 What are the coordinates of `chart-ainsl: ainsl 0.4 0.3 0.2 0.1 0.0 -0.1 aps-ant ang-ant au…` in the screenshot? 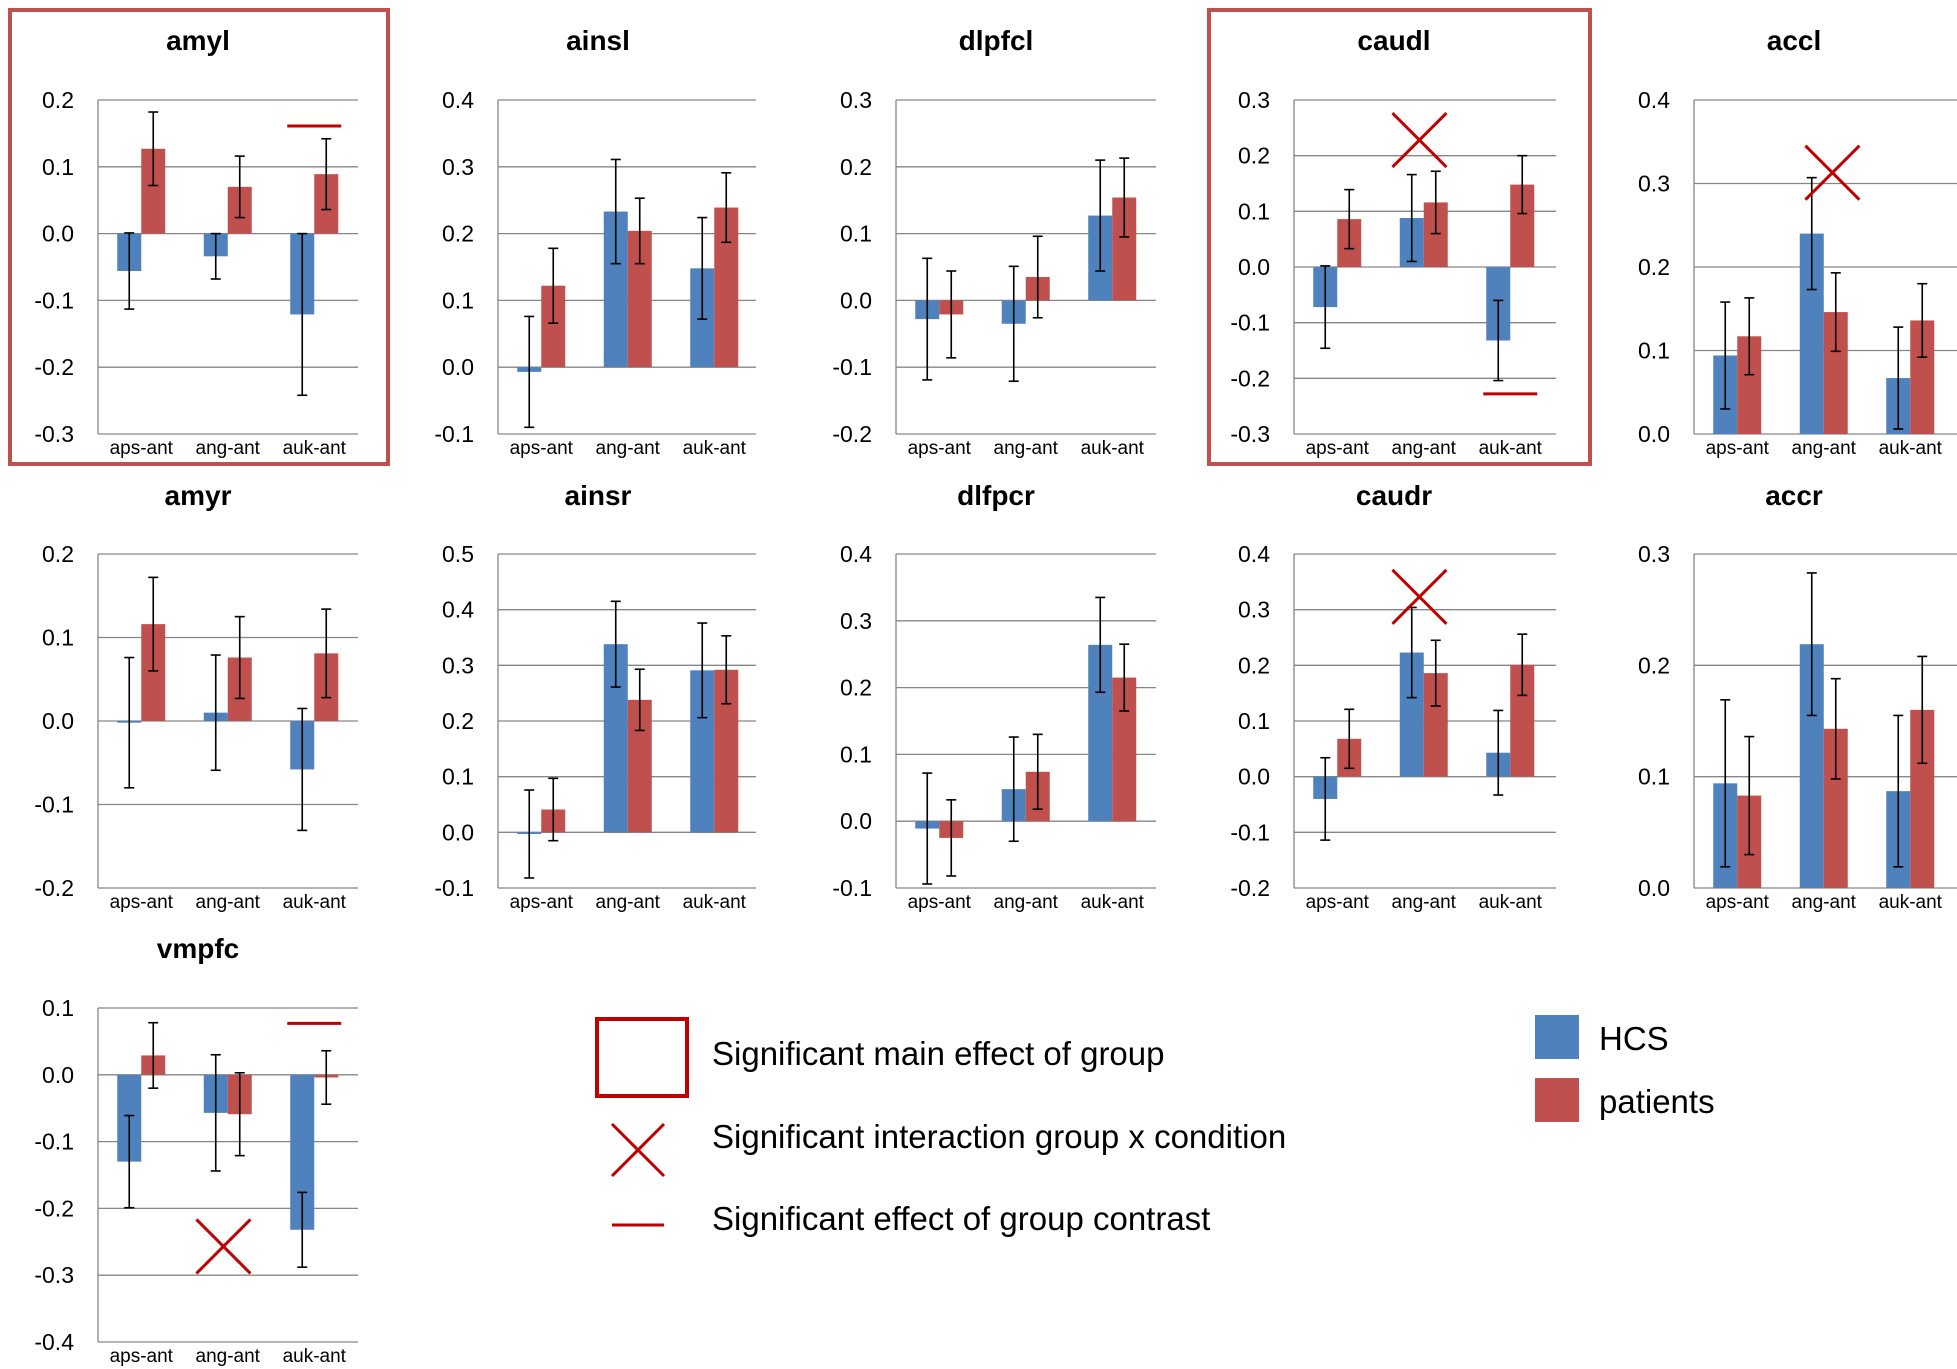 It's located at (595, 242).